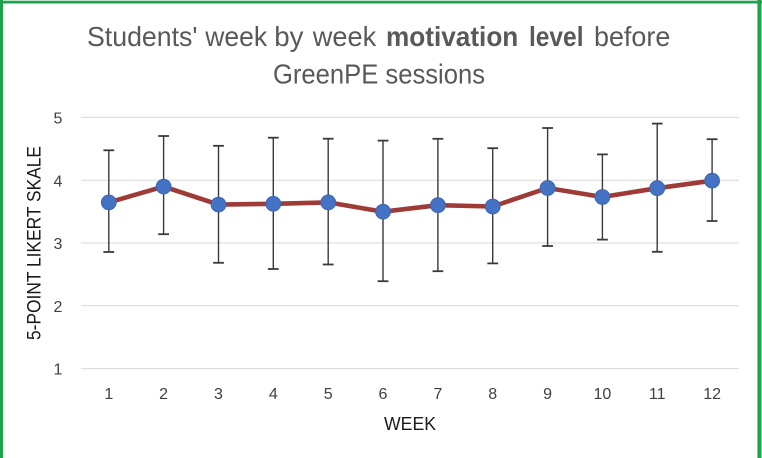 The image size is (762, 458). What do you see at coordinates (556, 36) in the screenshot?
I see `svg-text: level` at bounding box center [556, 36].